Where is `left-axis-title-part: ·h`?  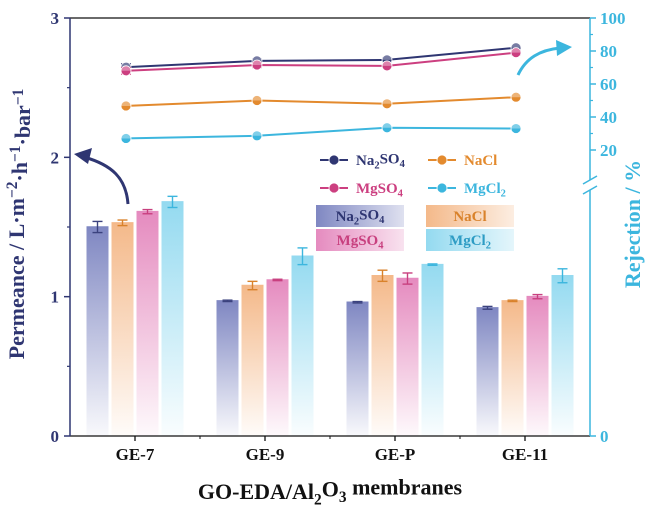
left-axis-title-part: ·h is located at coordinates (19, 172).